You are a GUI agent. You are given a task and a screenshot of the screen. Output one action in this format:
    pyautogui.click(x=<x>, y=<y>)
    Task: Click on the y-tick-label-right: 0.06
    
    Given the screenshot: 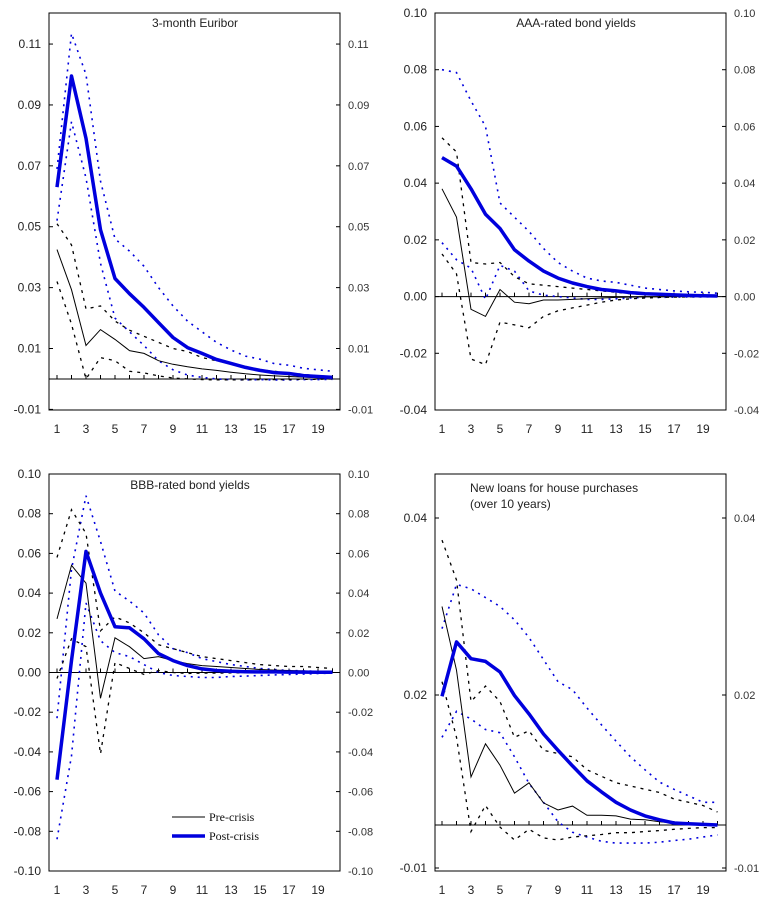 What is the action you would take?
    pyautogui.click(x=744, y=127)
    